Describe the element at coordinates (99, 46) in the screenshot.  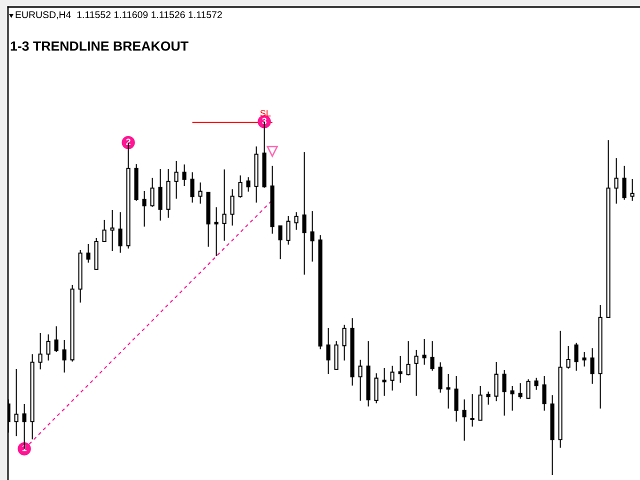
I see `chart-title: 1-3 TRENDLINE BREAKOUT` at that location.